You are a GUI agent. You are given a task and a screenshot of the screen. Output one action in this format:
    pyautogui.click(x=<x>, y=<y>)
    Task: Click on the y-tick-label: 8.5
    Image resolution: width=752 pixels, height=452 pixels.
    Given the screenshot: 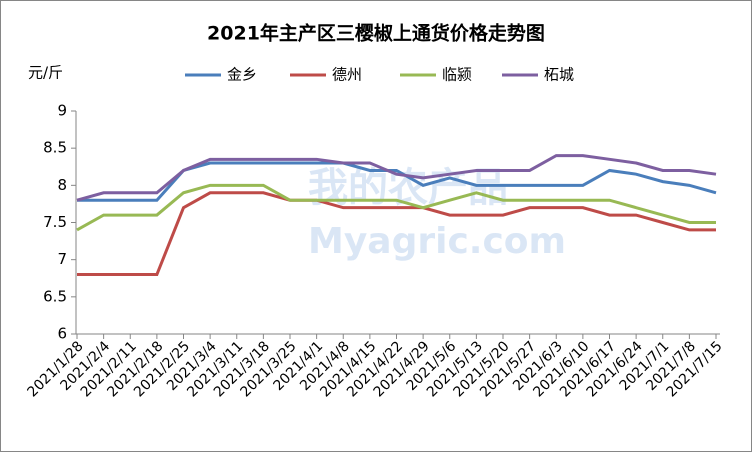 What is the action you would take?
    pyautogui.click(x=55, y=148)
    